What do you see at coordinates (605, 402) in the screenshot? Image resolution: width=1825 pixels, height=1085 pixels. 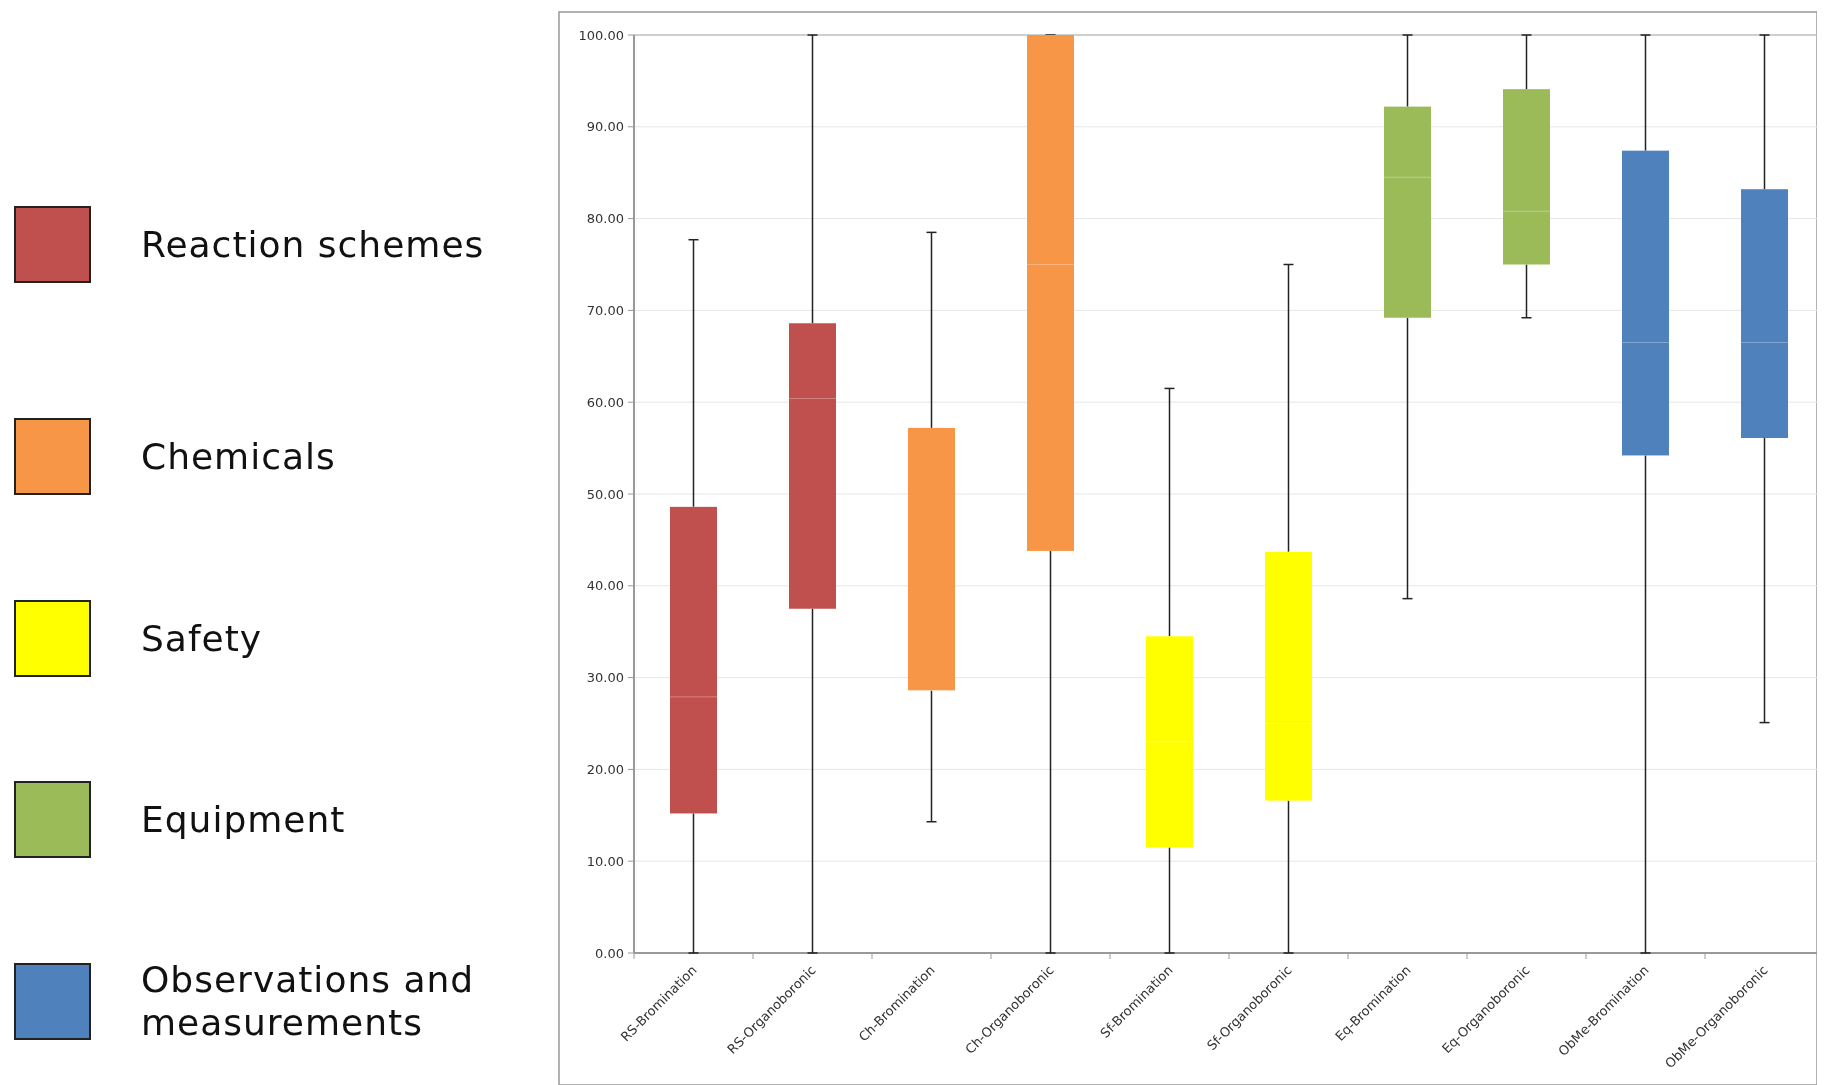 I see `y-tick-label: 60.00` at bounding box center [605, 402].